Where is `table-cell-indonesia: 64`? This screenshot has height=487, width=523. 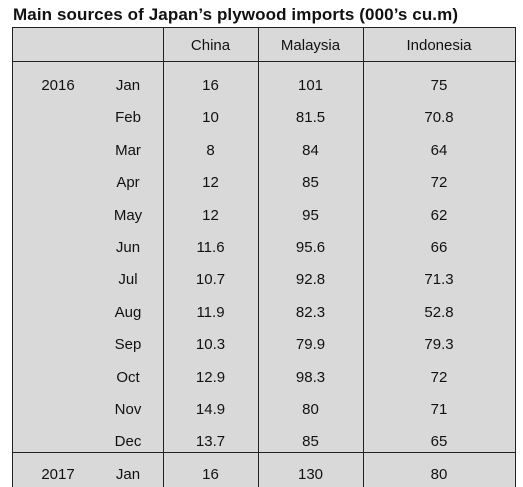
table-cell-indonesia: 64 is located at coordinates (439, 150).